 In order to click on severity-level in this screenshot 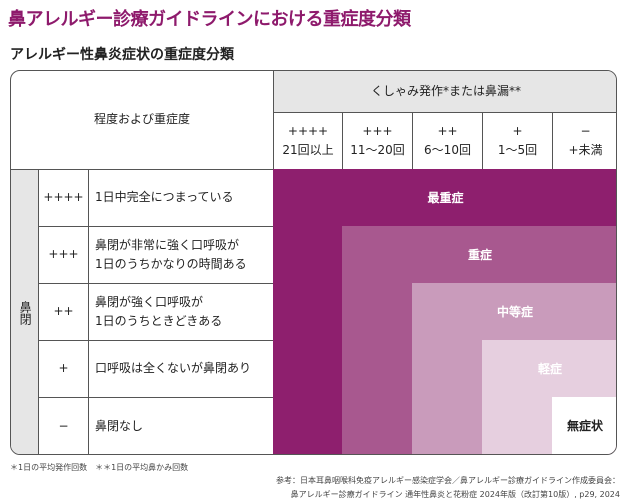, I will do `click(584, 425)`.